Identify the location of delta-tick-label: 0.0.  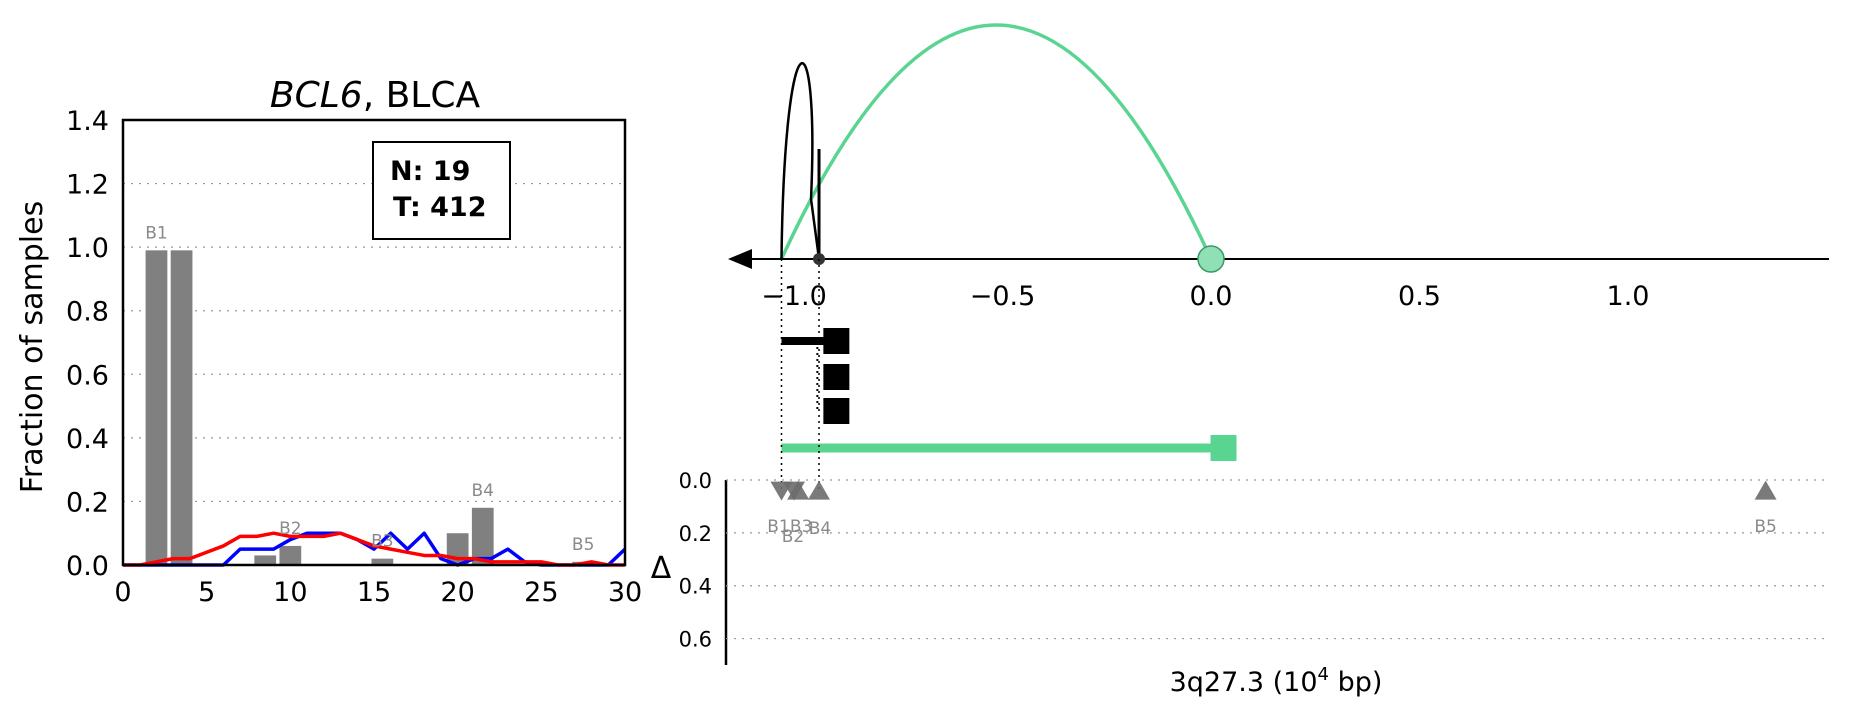
(695, 481).